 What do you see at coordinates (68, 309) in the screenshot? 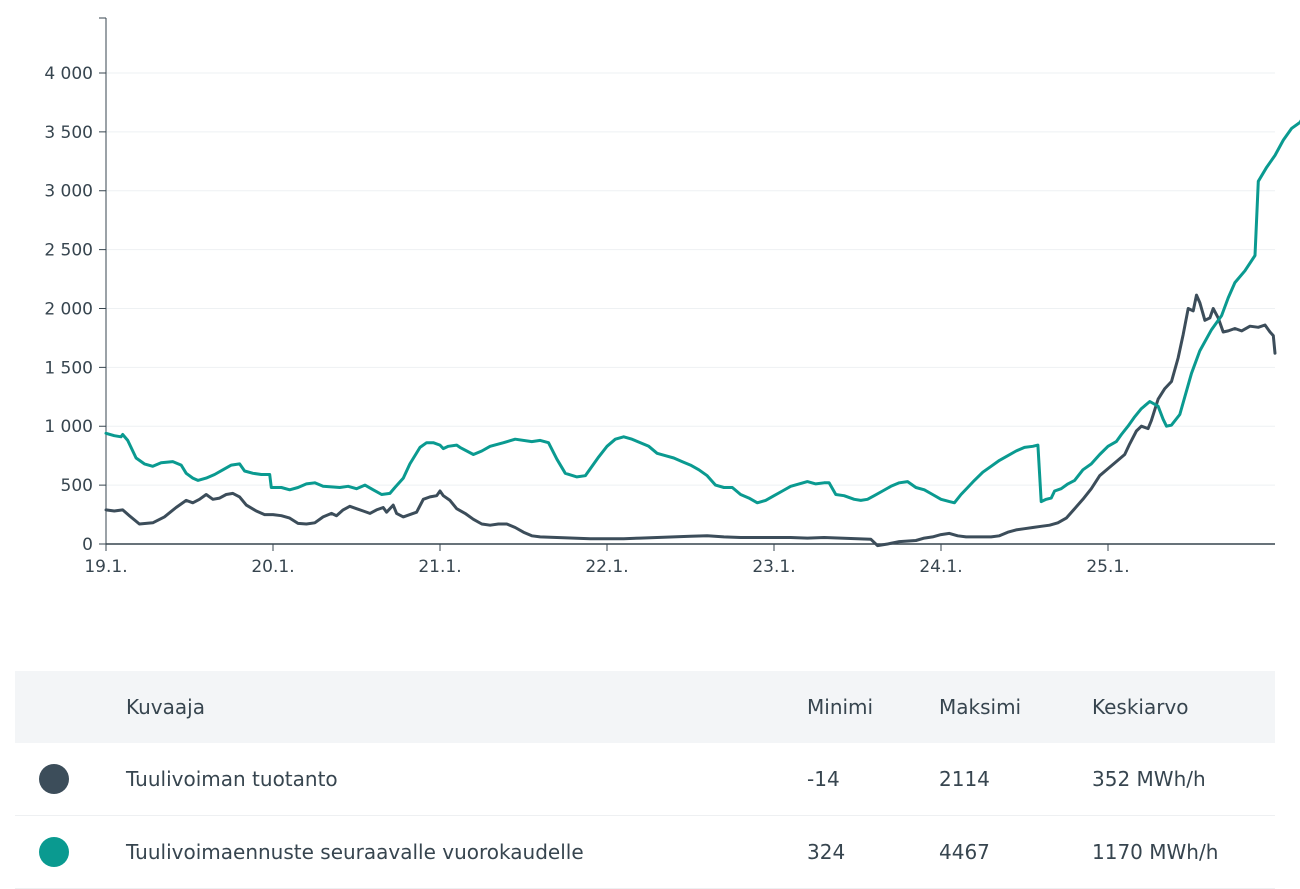
I see `y-tick-label: 2 000` at bounding box center [68, 309].